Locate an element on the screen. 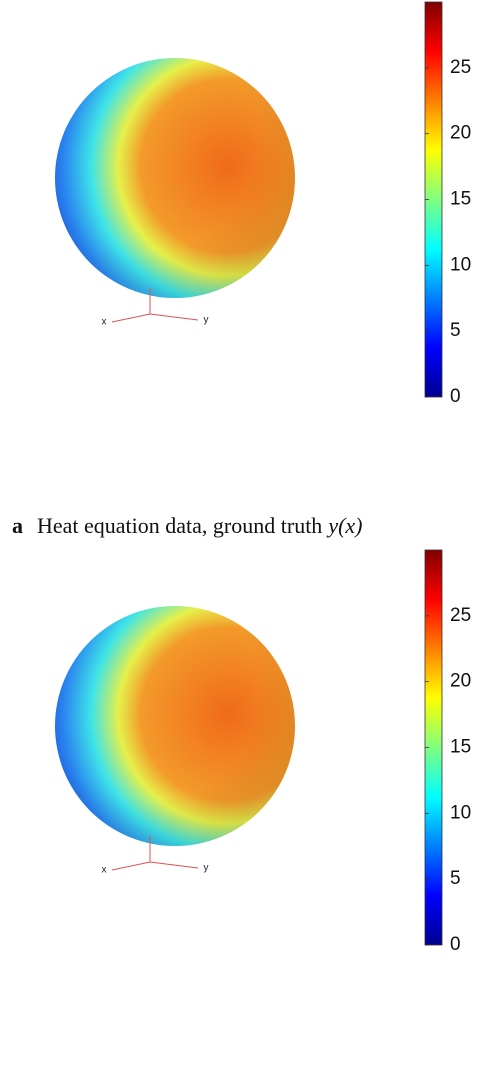 This screenshot has height=1067, width=498. caption: a Heat equation data, ground truth y(x) is located at coordinates (187, 525).